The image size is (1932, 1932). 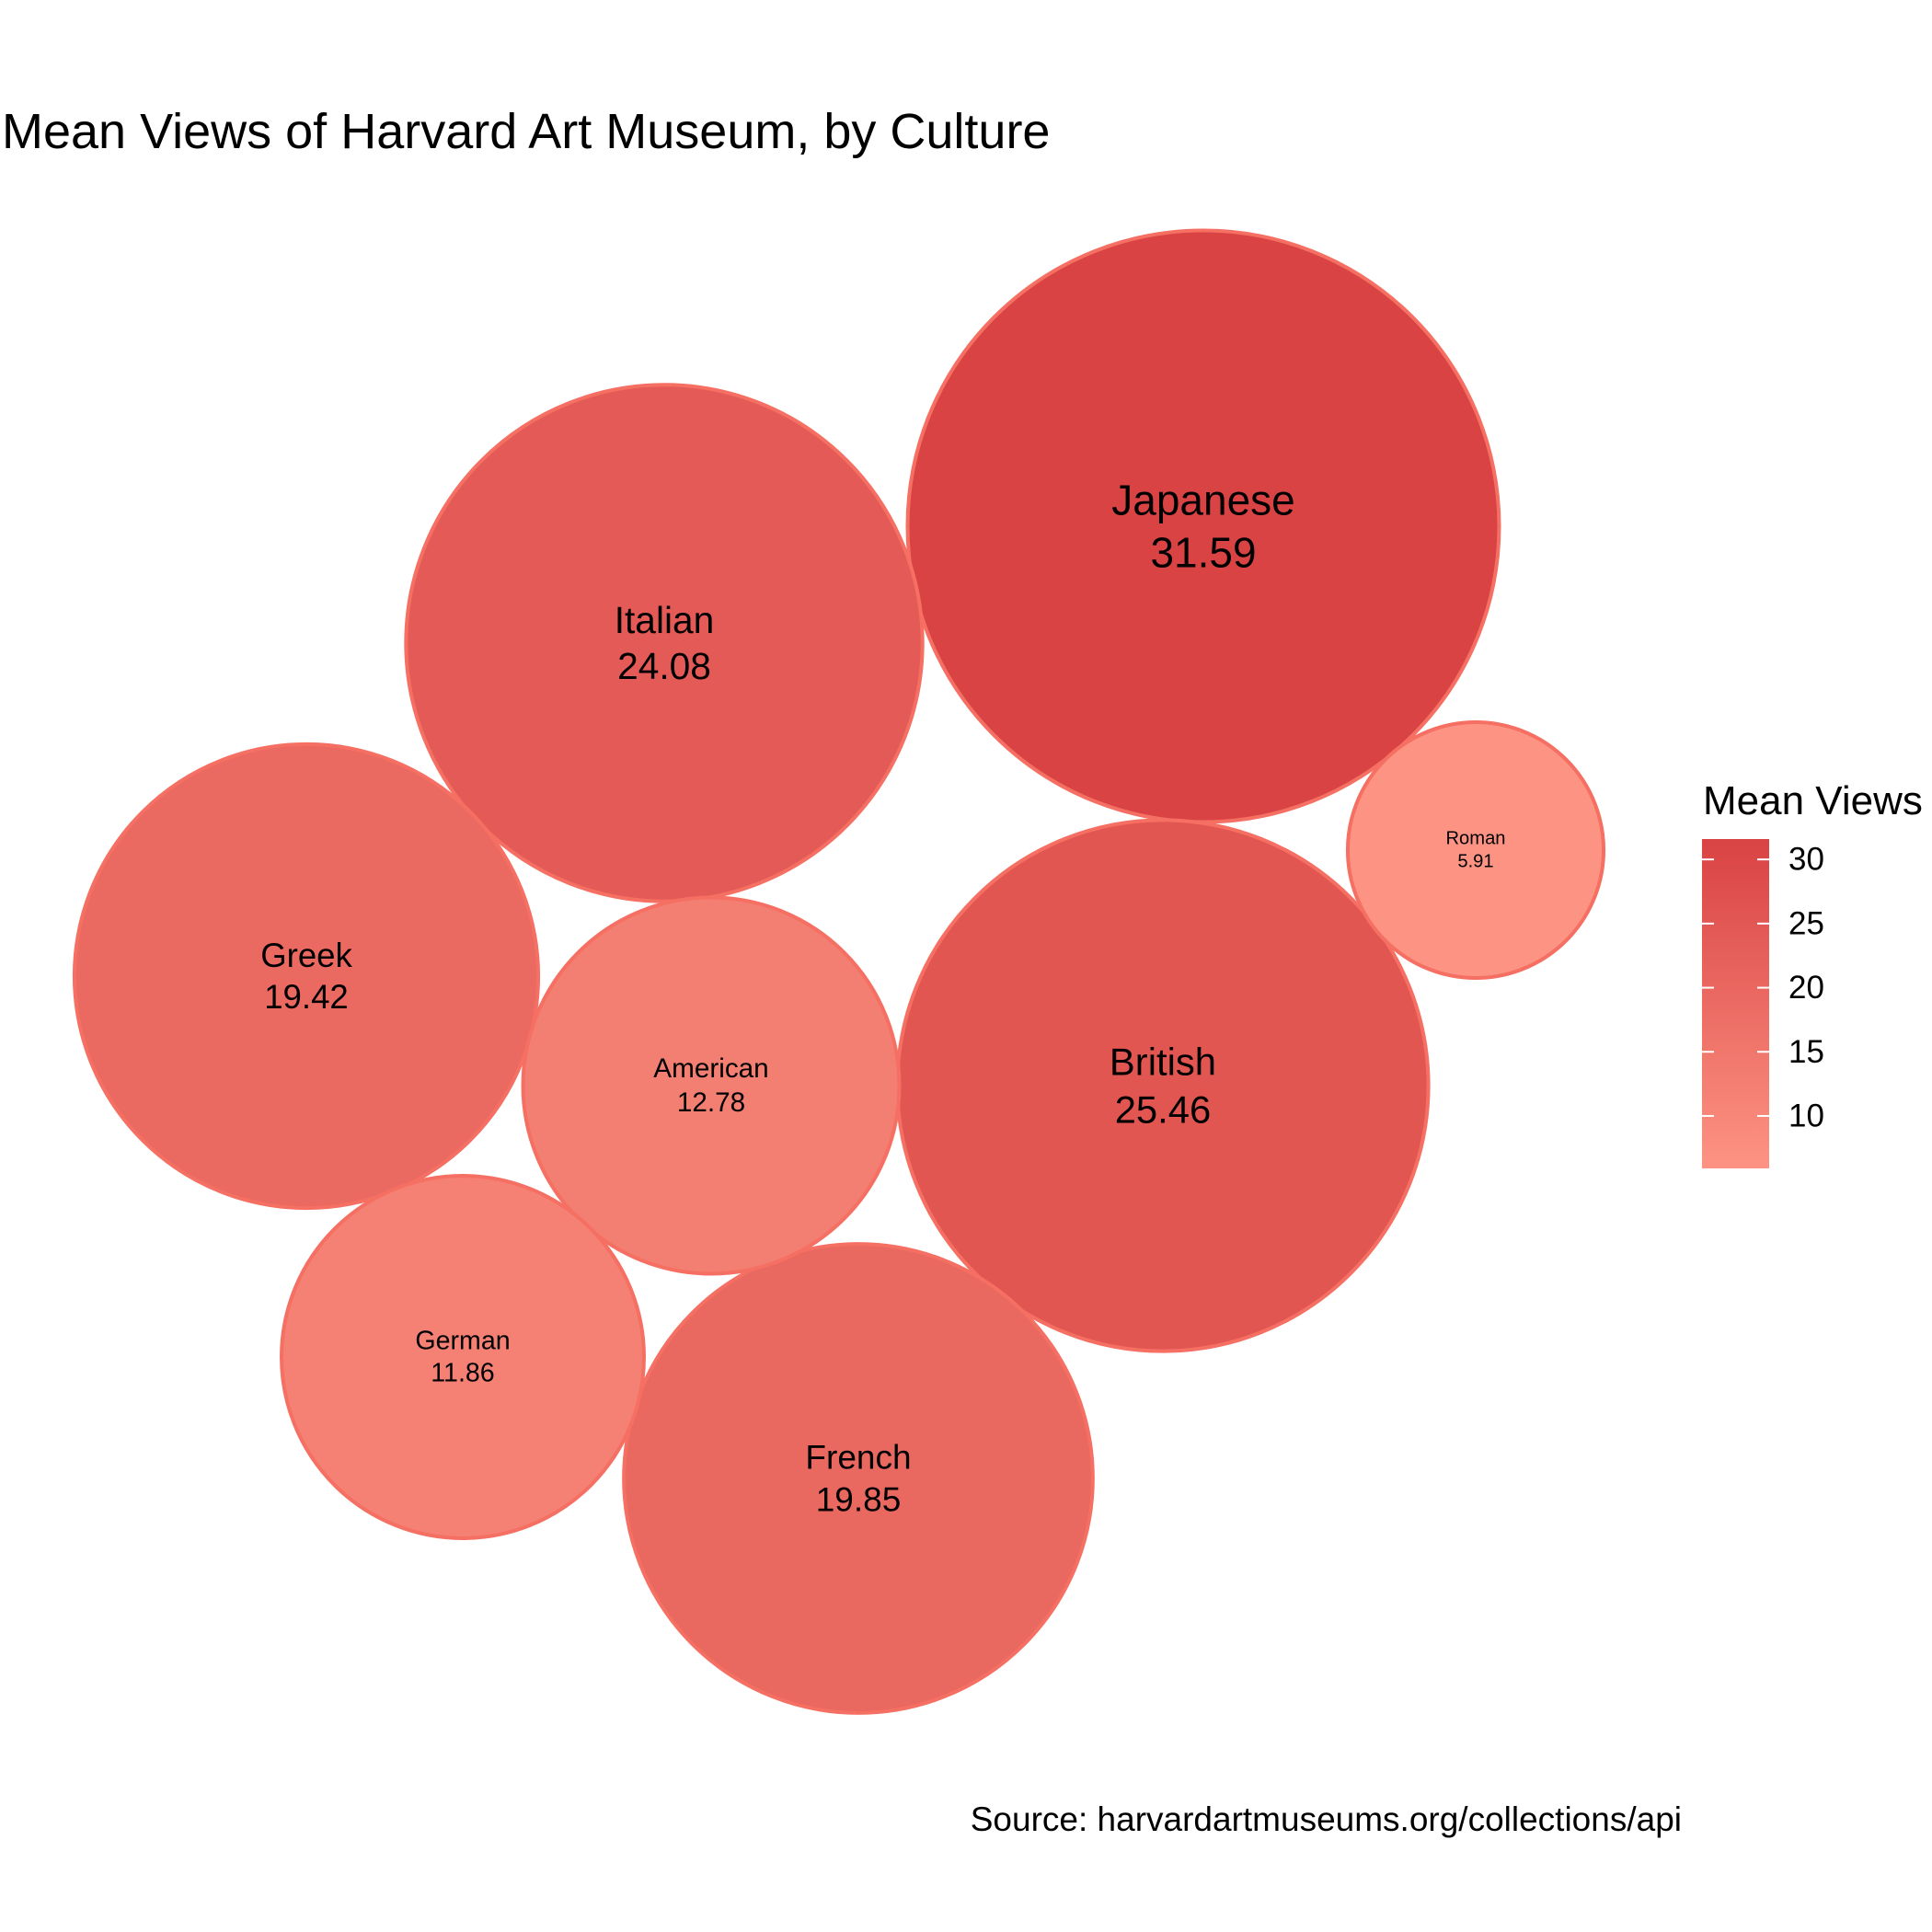 What do you see at coordinates (1735, 1003) in the screenshot?
I see `legend-color-bar` at bounding box center [1735, 1003].